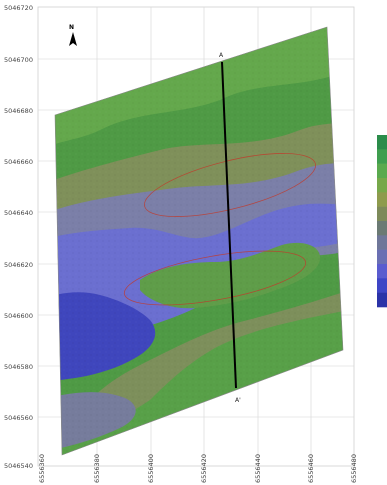 The image size is (387, 485). Describe the element at coordinates (354, 468) in the screenshot. I see `x-tick-label: 6556480` at that location.